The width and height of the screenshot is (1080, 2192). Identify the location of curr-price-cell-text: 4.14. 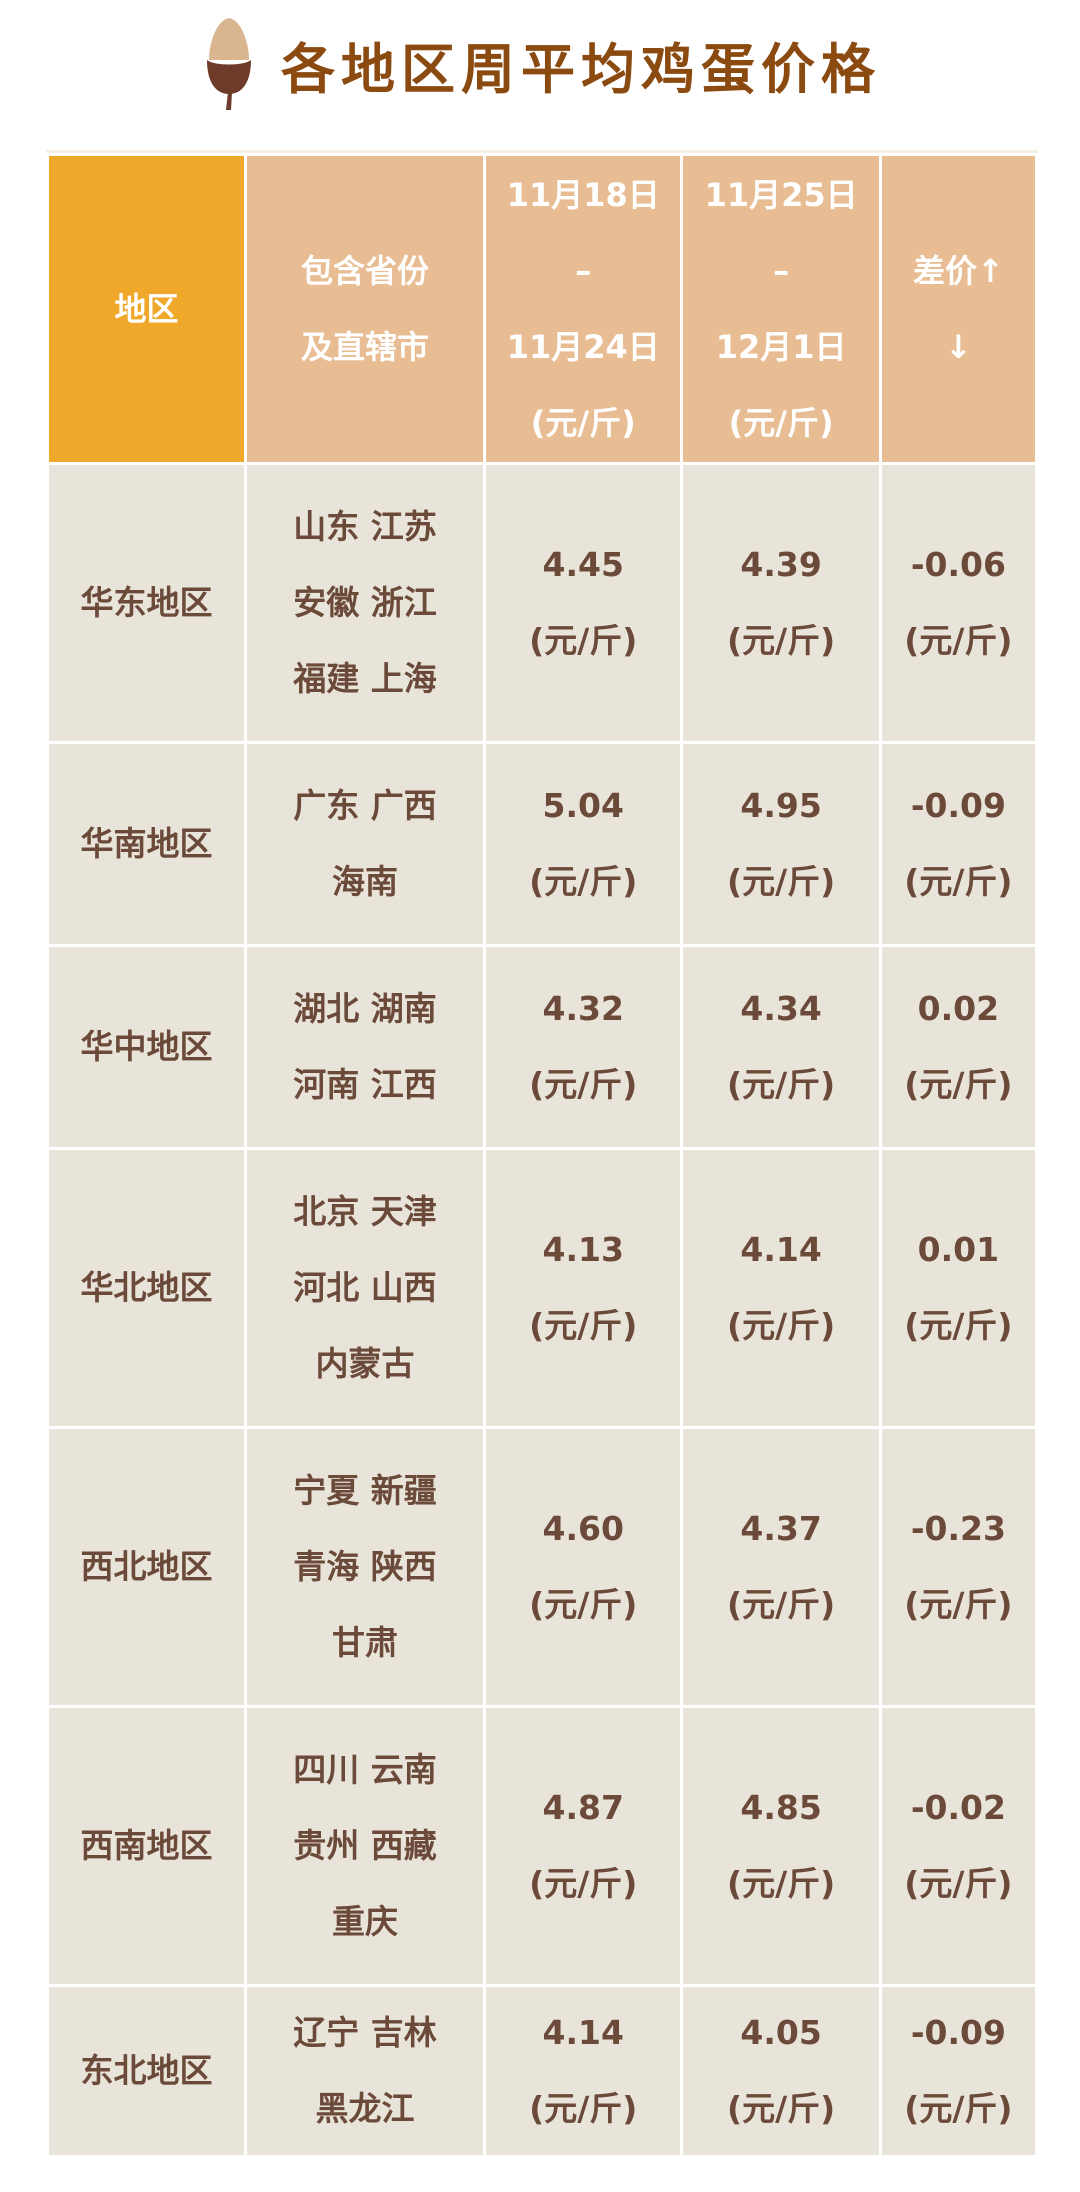
(781, 1249).